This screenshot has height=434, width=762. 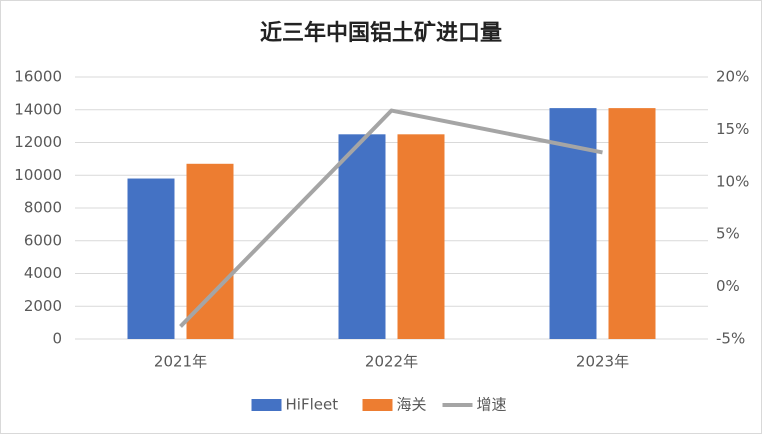 What do you see at coordinates (38, 77) in the screenshot?
I see `y-tick-label: 16000` at bounding box center [38, 77].